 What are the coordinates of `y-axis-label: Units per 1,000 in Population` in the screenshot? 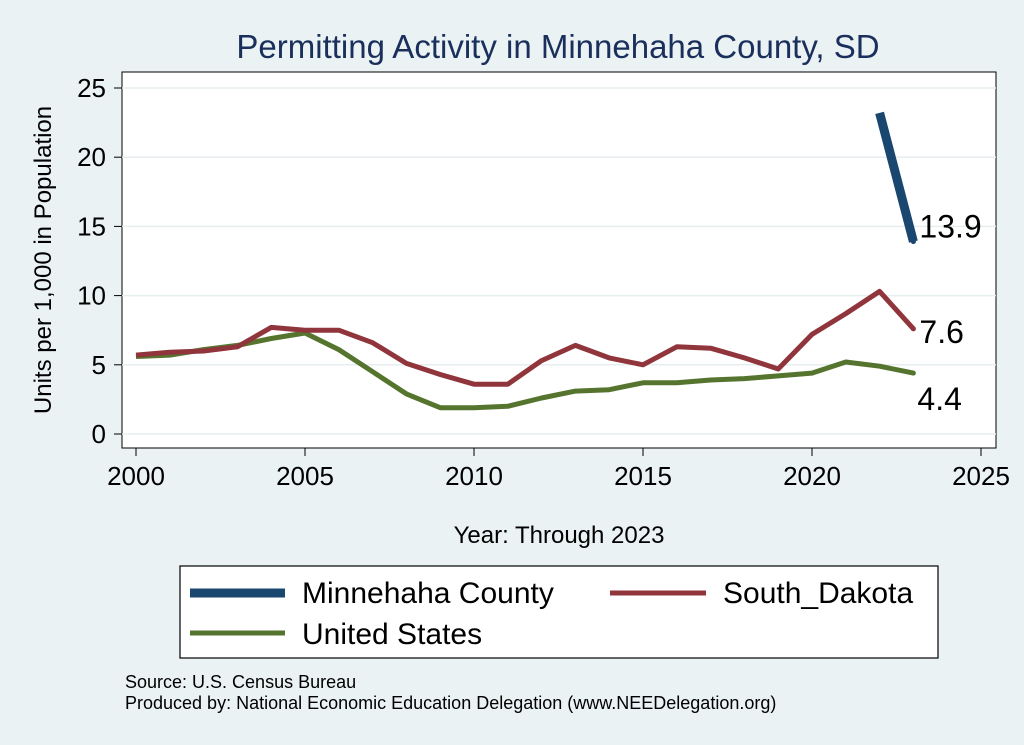 It's located at (43, 260).